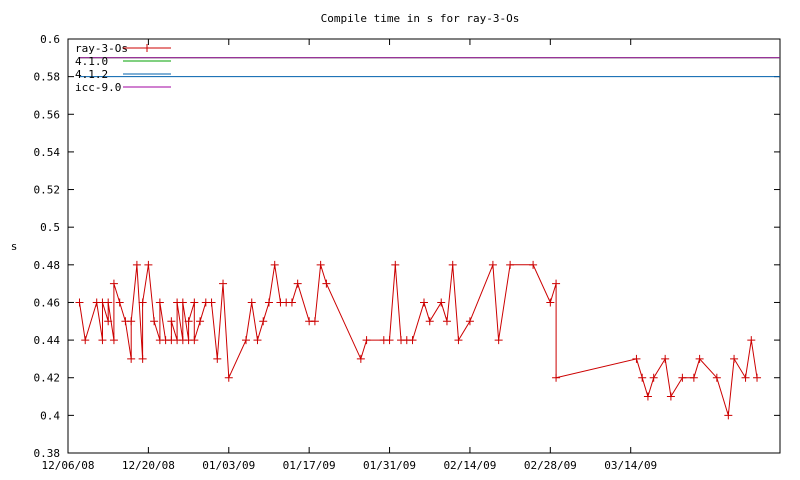  Describe the element at coordinates (47, 378) in the screenshot. I see `y-tick-label: 0.42` at that location.